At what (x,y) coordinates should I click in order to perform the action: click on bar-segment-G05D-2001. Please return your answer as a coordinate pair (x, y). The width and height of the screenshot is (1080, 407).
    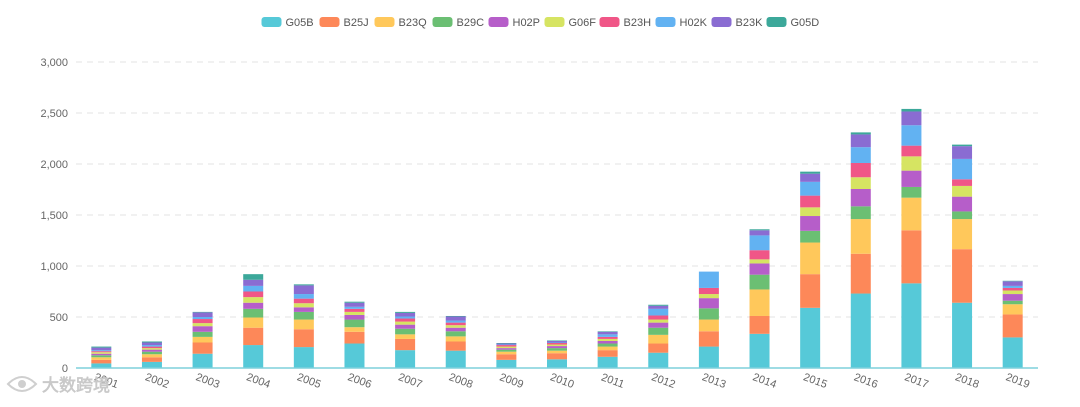
    Looking at the image, I should click on (101, 347).